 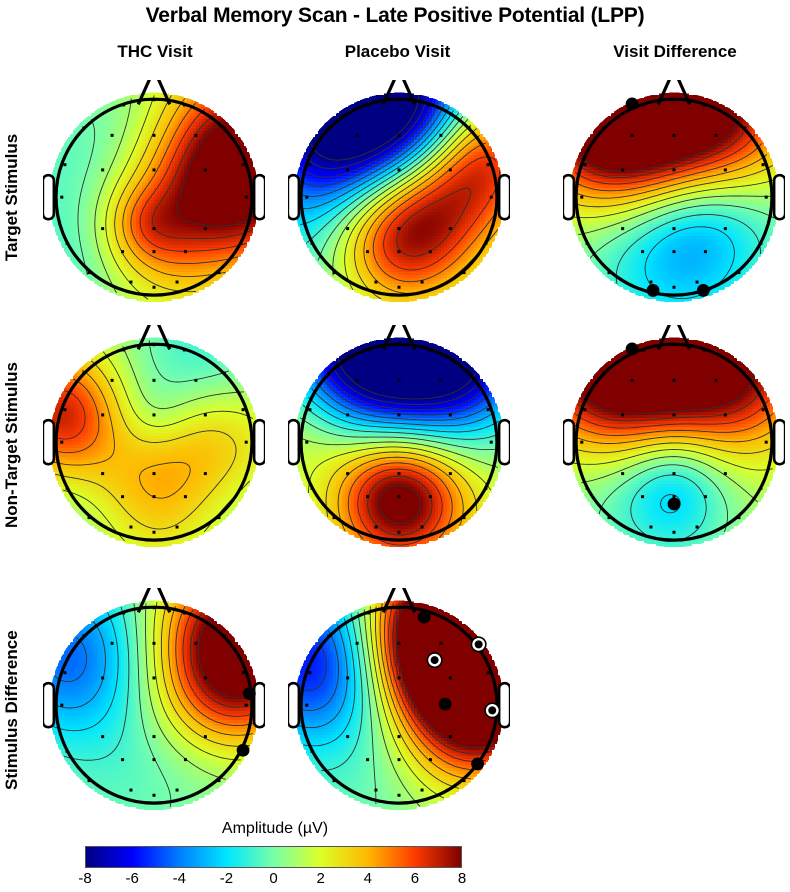 What do you see at coordinates (674, 704) in the screenshot?
I see `topomap-stimulus-difference-visit-difference` at bounding box center [674, 704].